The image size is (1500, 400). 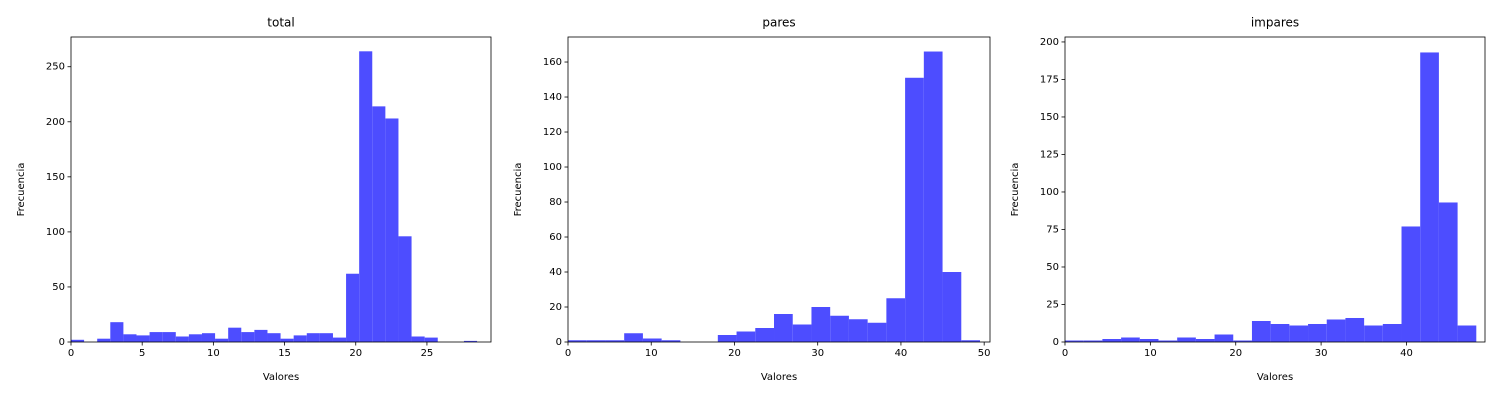 What do you see at coordinates (280, 23) in the screenshot?
I see `chart-title: total` at bounding box center [280, 23].